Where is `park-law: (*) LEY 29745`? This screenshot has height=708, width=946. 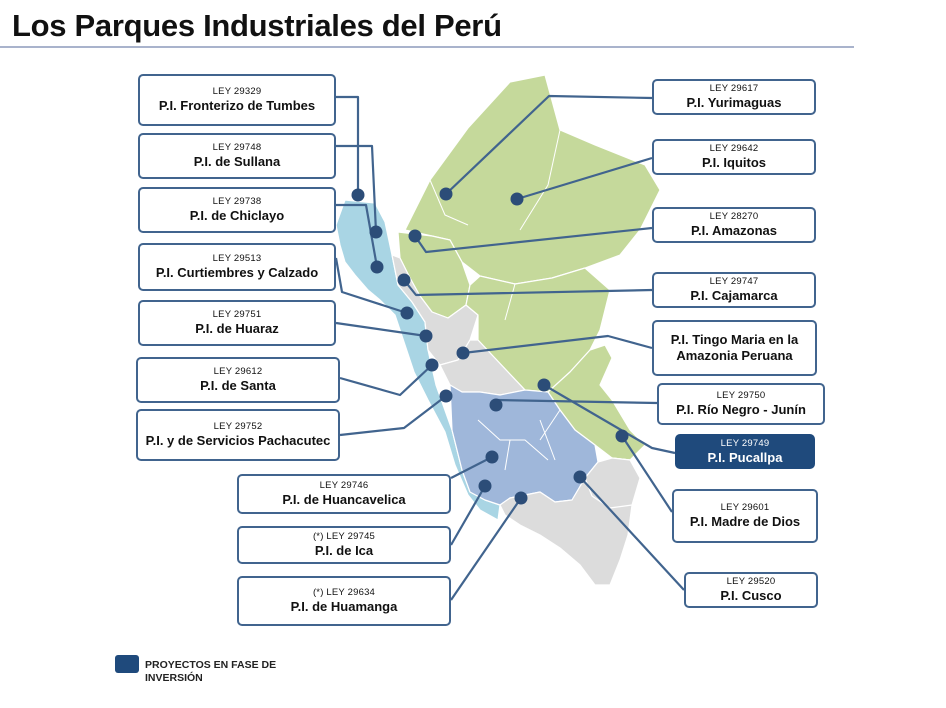 park-law: (*) LEY 29745 is located at coordinates (344, 536).